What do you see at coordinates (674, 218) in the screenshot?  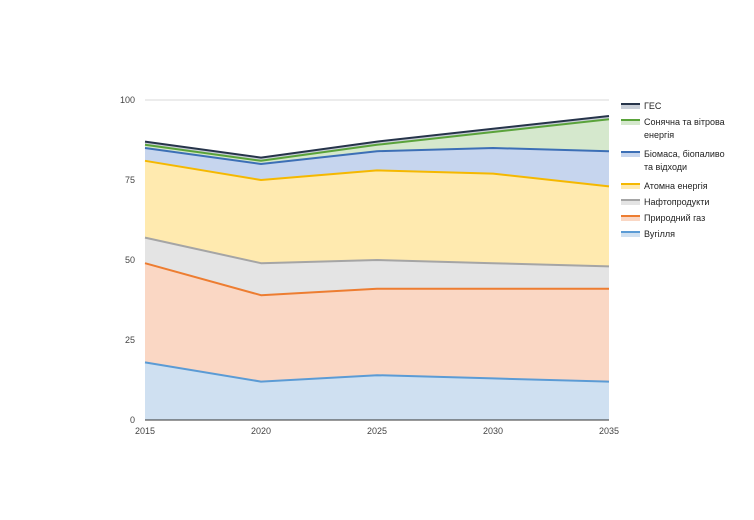 I see `legend-label: Природний газ` at bounding box center [674, 218].